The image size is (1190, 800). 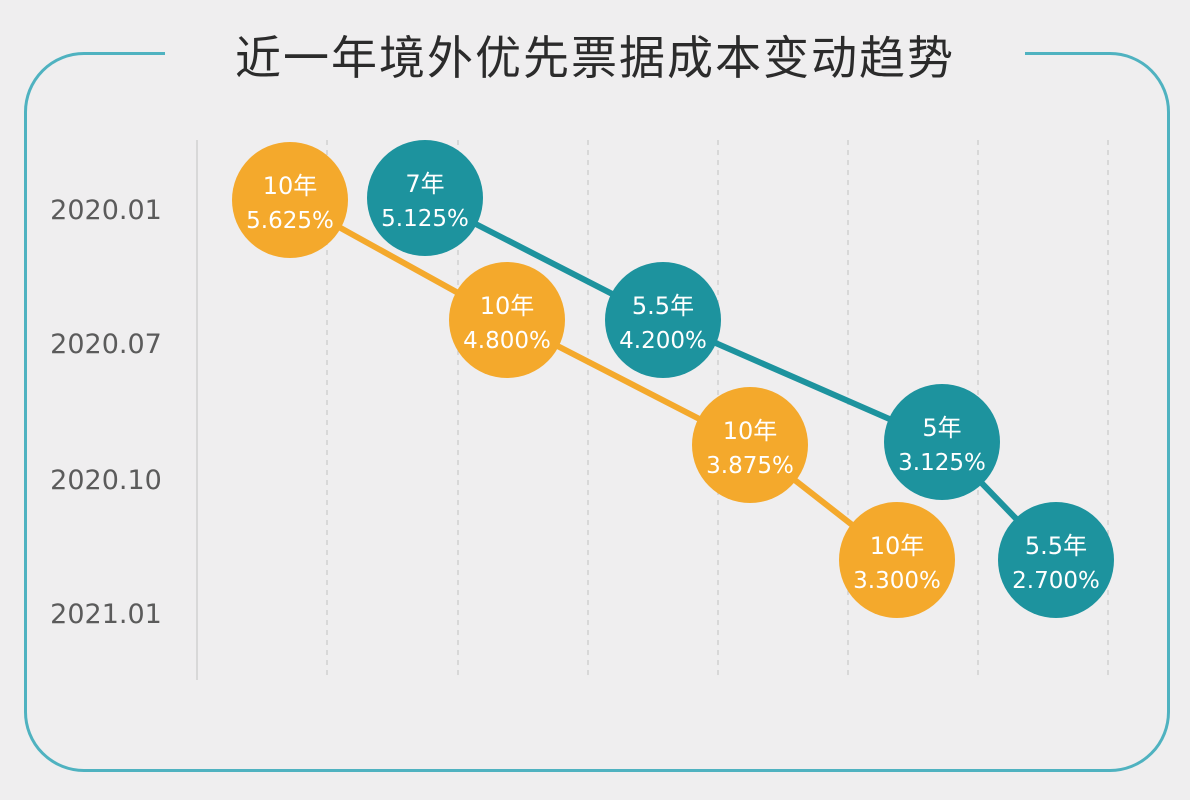 I want to click on title-wrap: 近一年境外优先票据成本变动趋势, so click(x=595, y=55).